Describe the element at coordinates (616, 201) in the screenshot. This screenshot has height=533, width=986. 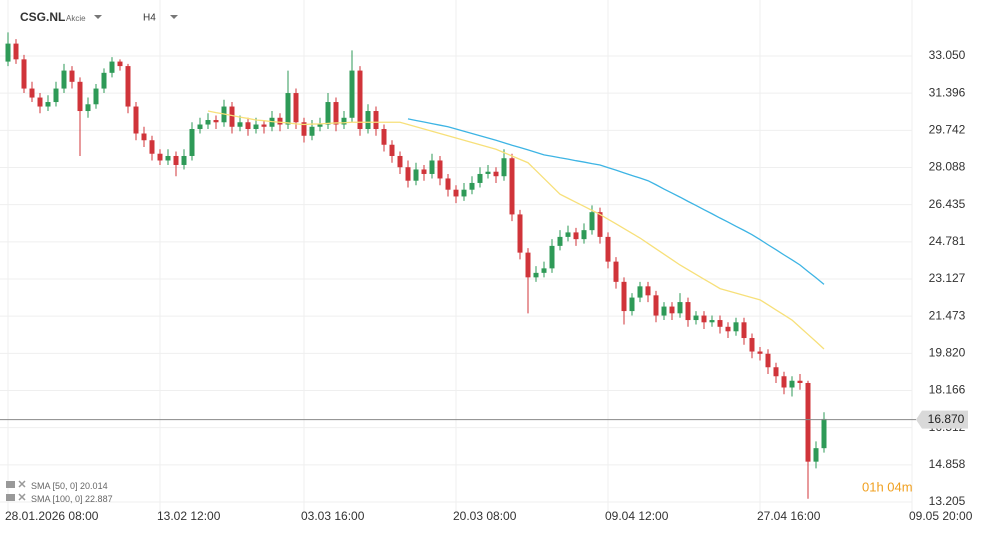
I see `sma-line` at that location.